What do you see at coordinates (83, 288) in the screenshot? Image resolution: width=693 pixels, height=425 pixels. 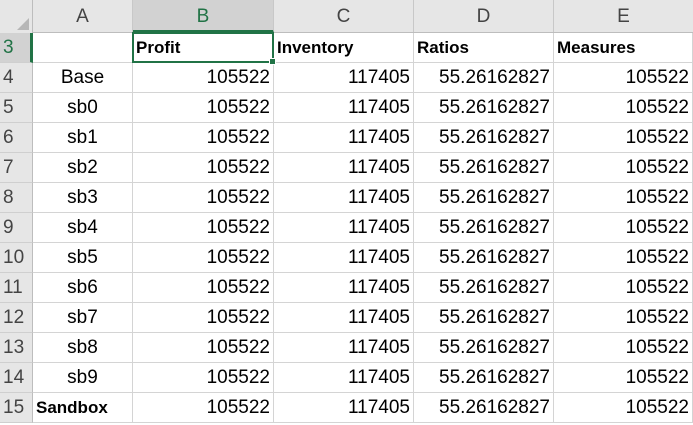 I see `row-name-cell: sb6` at bounding box center [83, 288].